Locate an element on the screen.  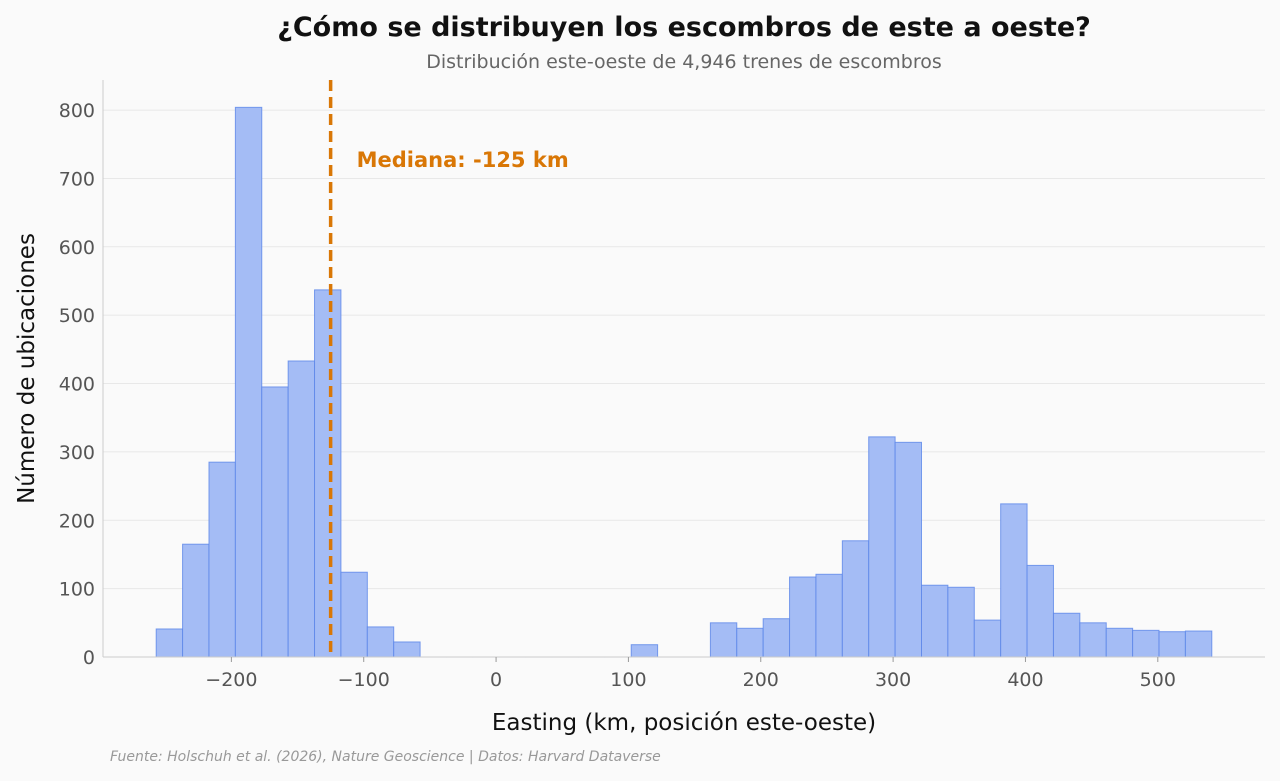
x-tick-label: 500 is located at coordinates (1158, 680).